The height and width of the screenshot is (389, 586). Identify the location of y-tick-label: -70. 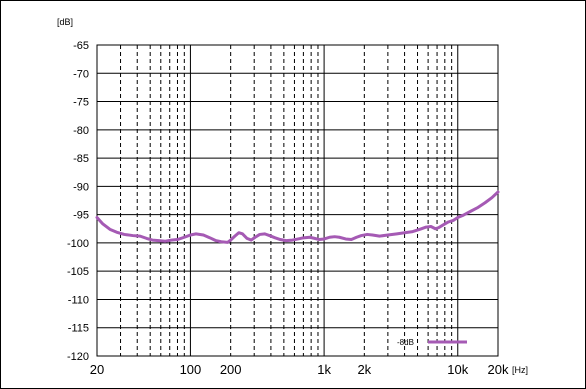
(81, 74).